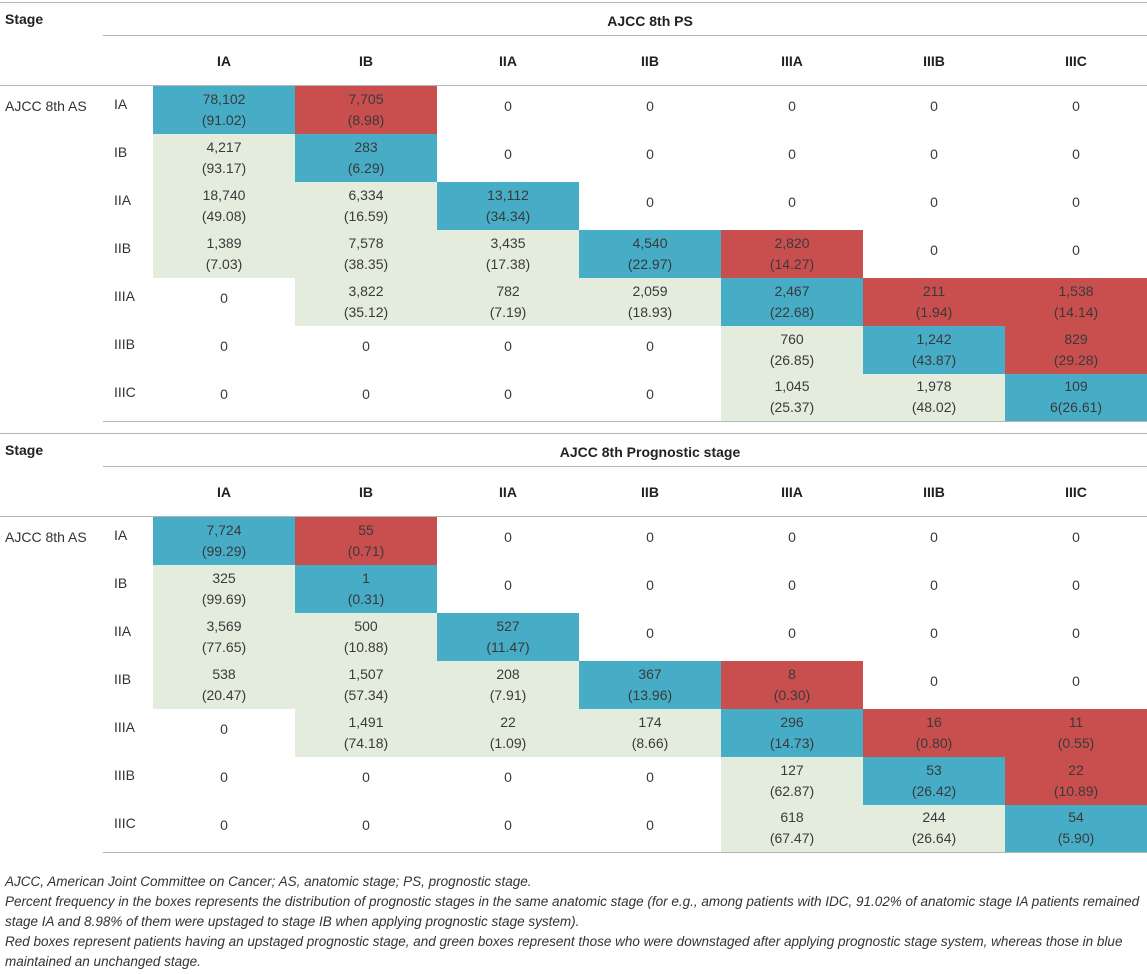 Image resolution: width=1147 pixels, height=974 pixels. Describe the element at coordinates (1076, 817) in the screenshot. I see `cell-count: 54` at that location.